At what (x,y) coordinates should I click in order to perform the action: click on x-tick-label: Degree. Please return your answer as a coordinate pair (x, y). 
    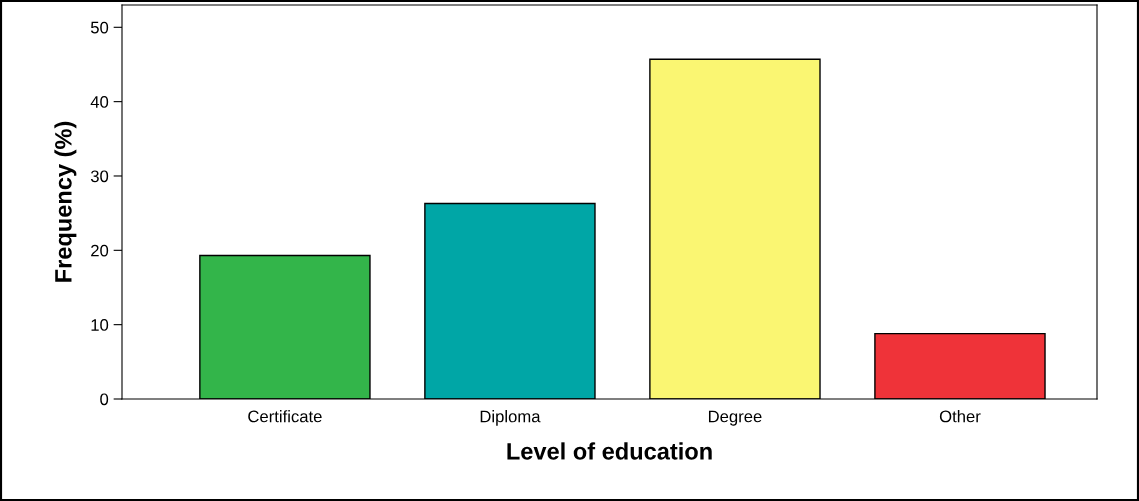
    Looking at the image, I should click on (735, 418).